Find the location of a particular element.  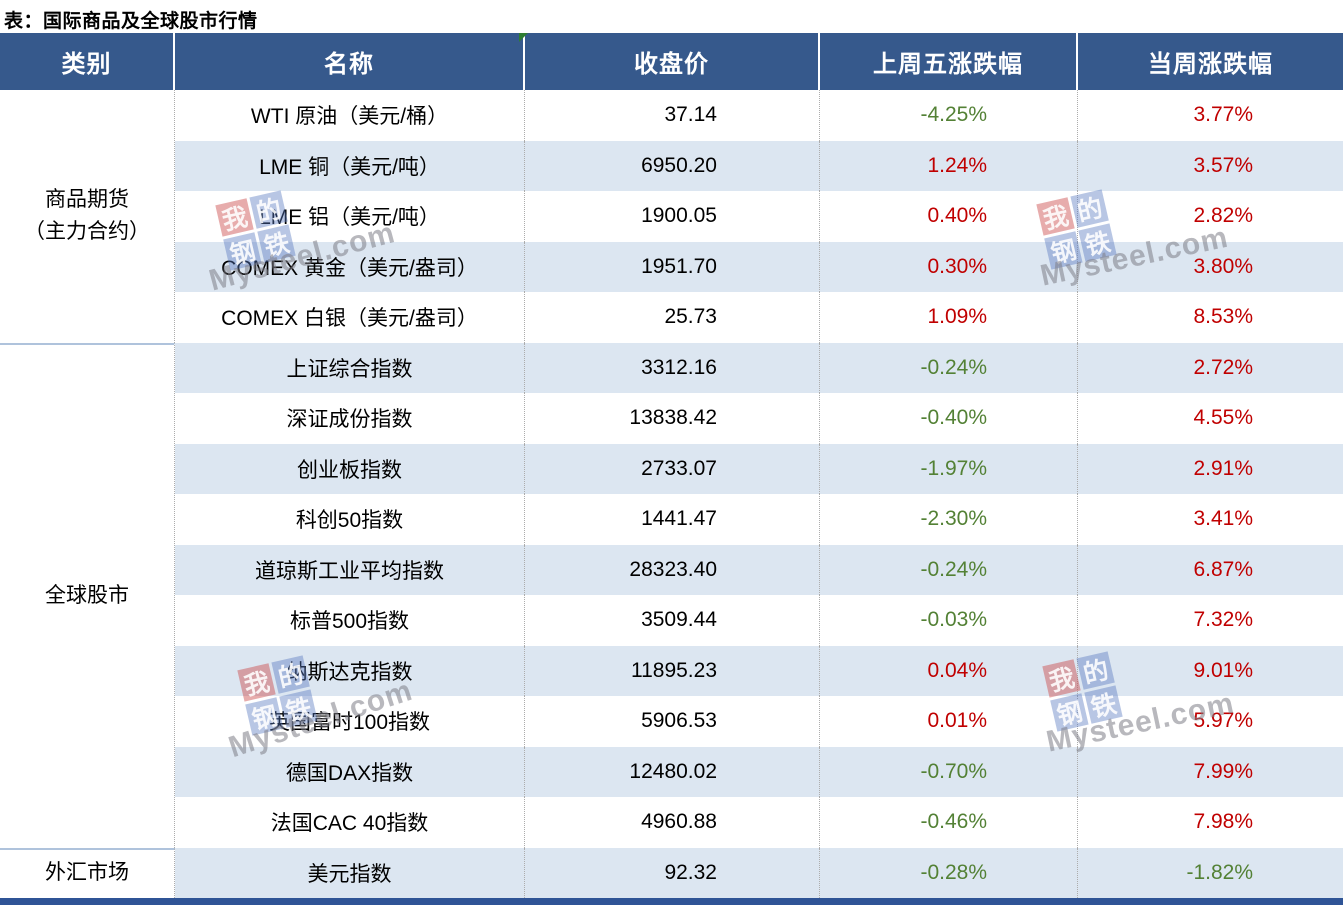

week-change-cell: 7.98% is located at coordinates (1210, 822).